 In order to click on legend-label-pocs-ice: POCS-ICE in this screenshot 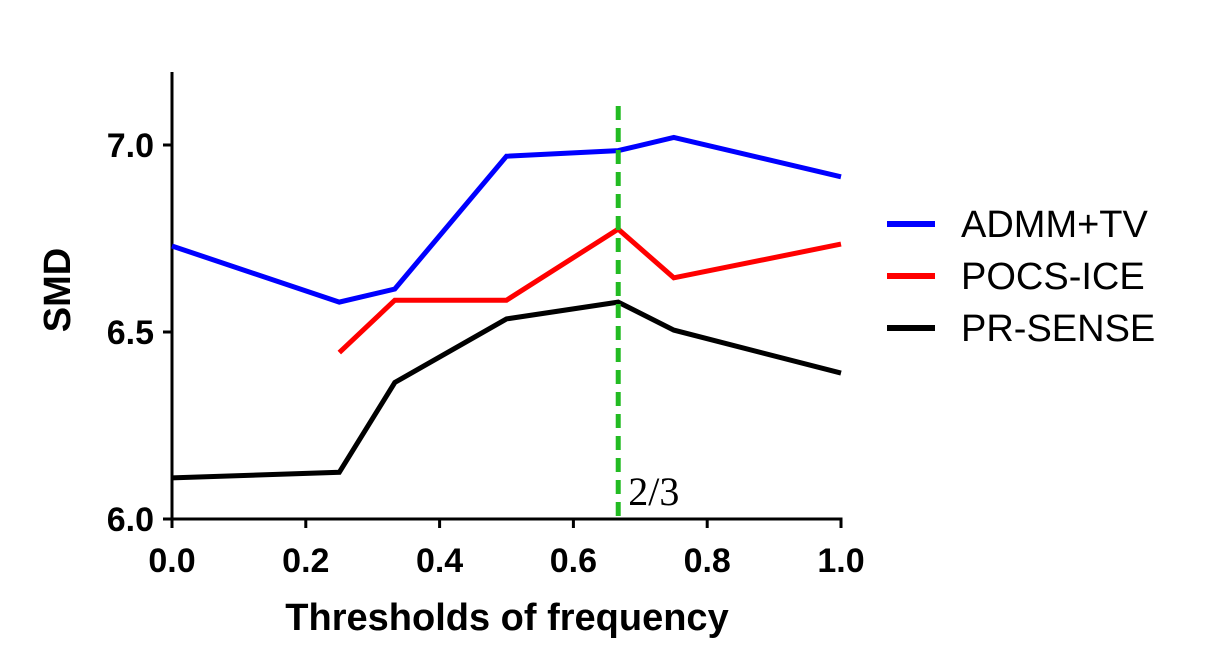, I will do `click(1053, 277)`.